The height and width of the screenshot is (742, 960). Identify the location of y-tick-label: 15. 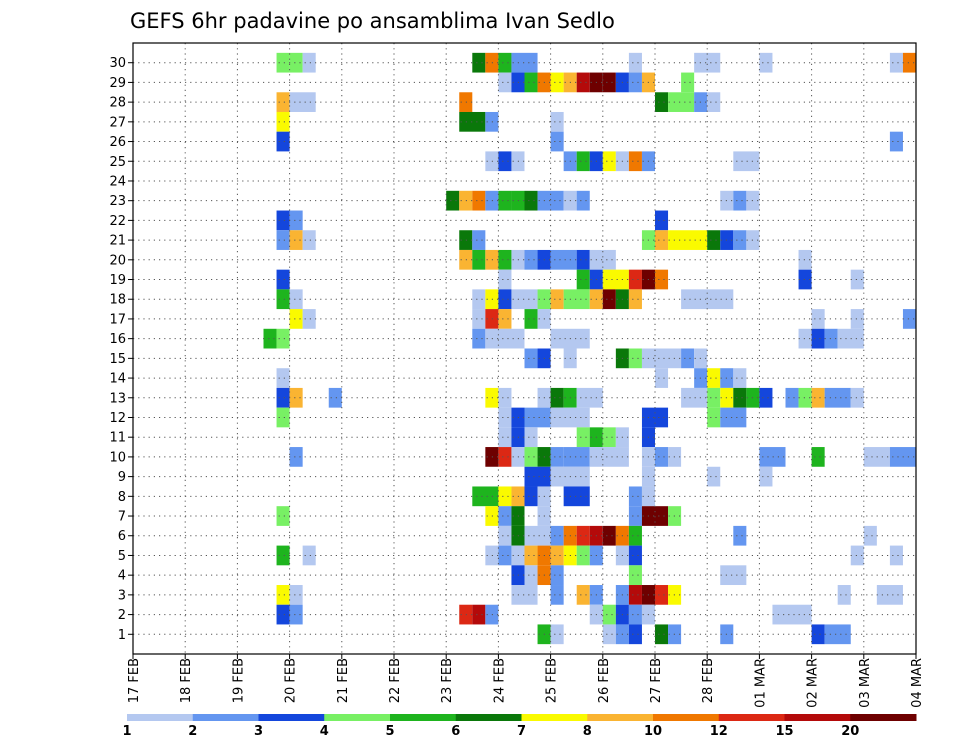
(117, 359).